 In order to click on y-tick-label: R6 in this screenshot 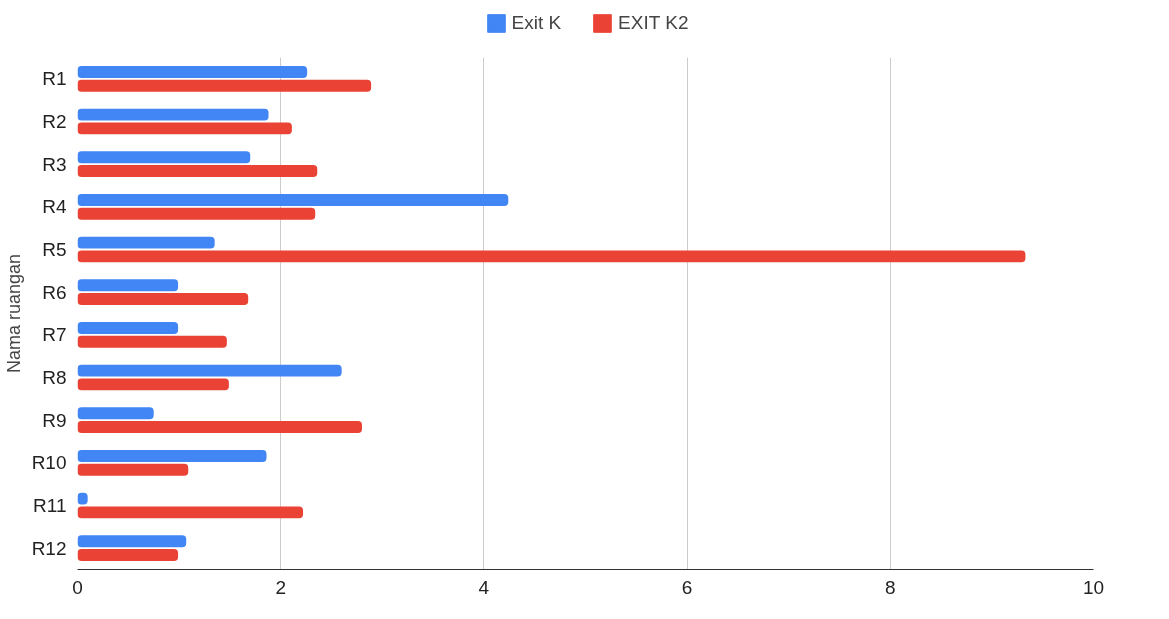, I will do `click(54, 292)`.